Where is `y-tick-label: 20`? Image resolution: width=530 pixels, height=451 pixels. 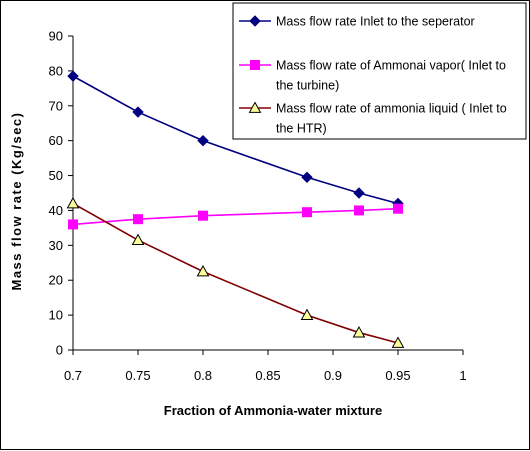
y-tick-label: 20 is located at coordinates (56, 280).